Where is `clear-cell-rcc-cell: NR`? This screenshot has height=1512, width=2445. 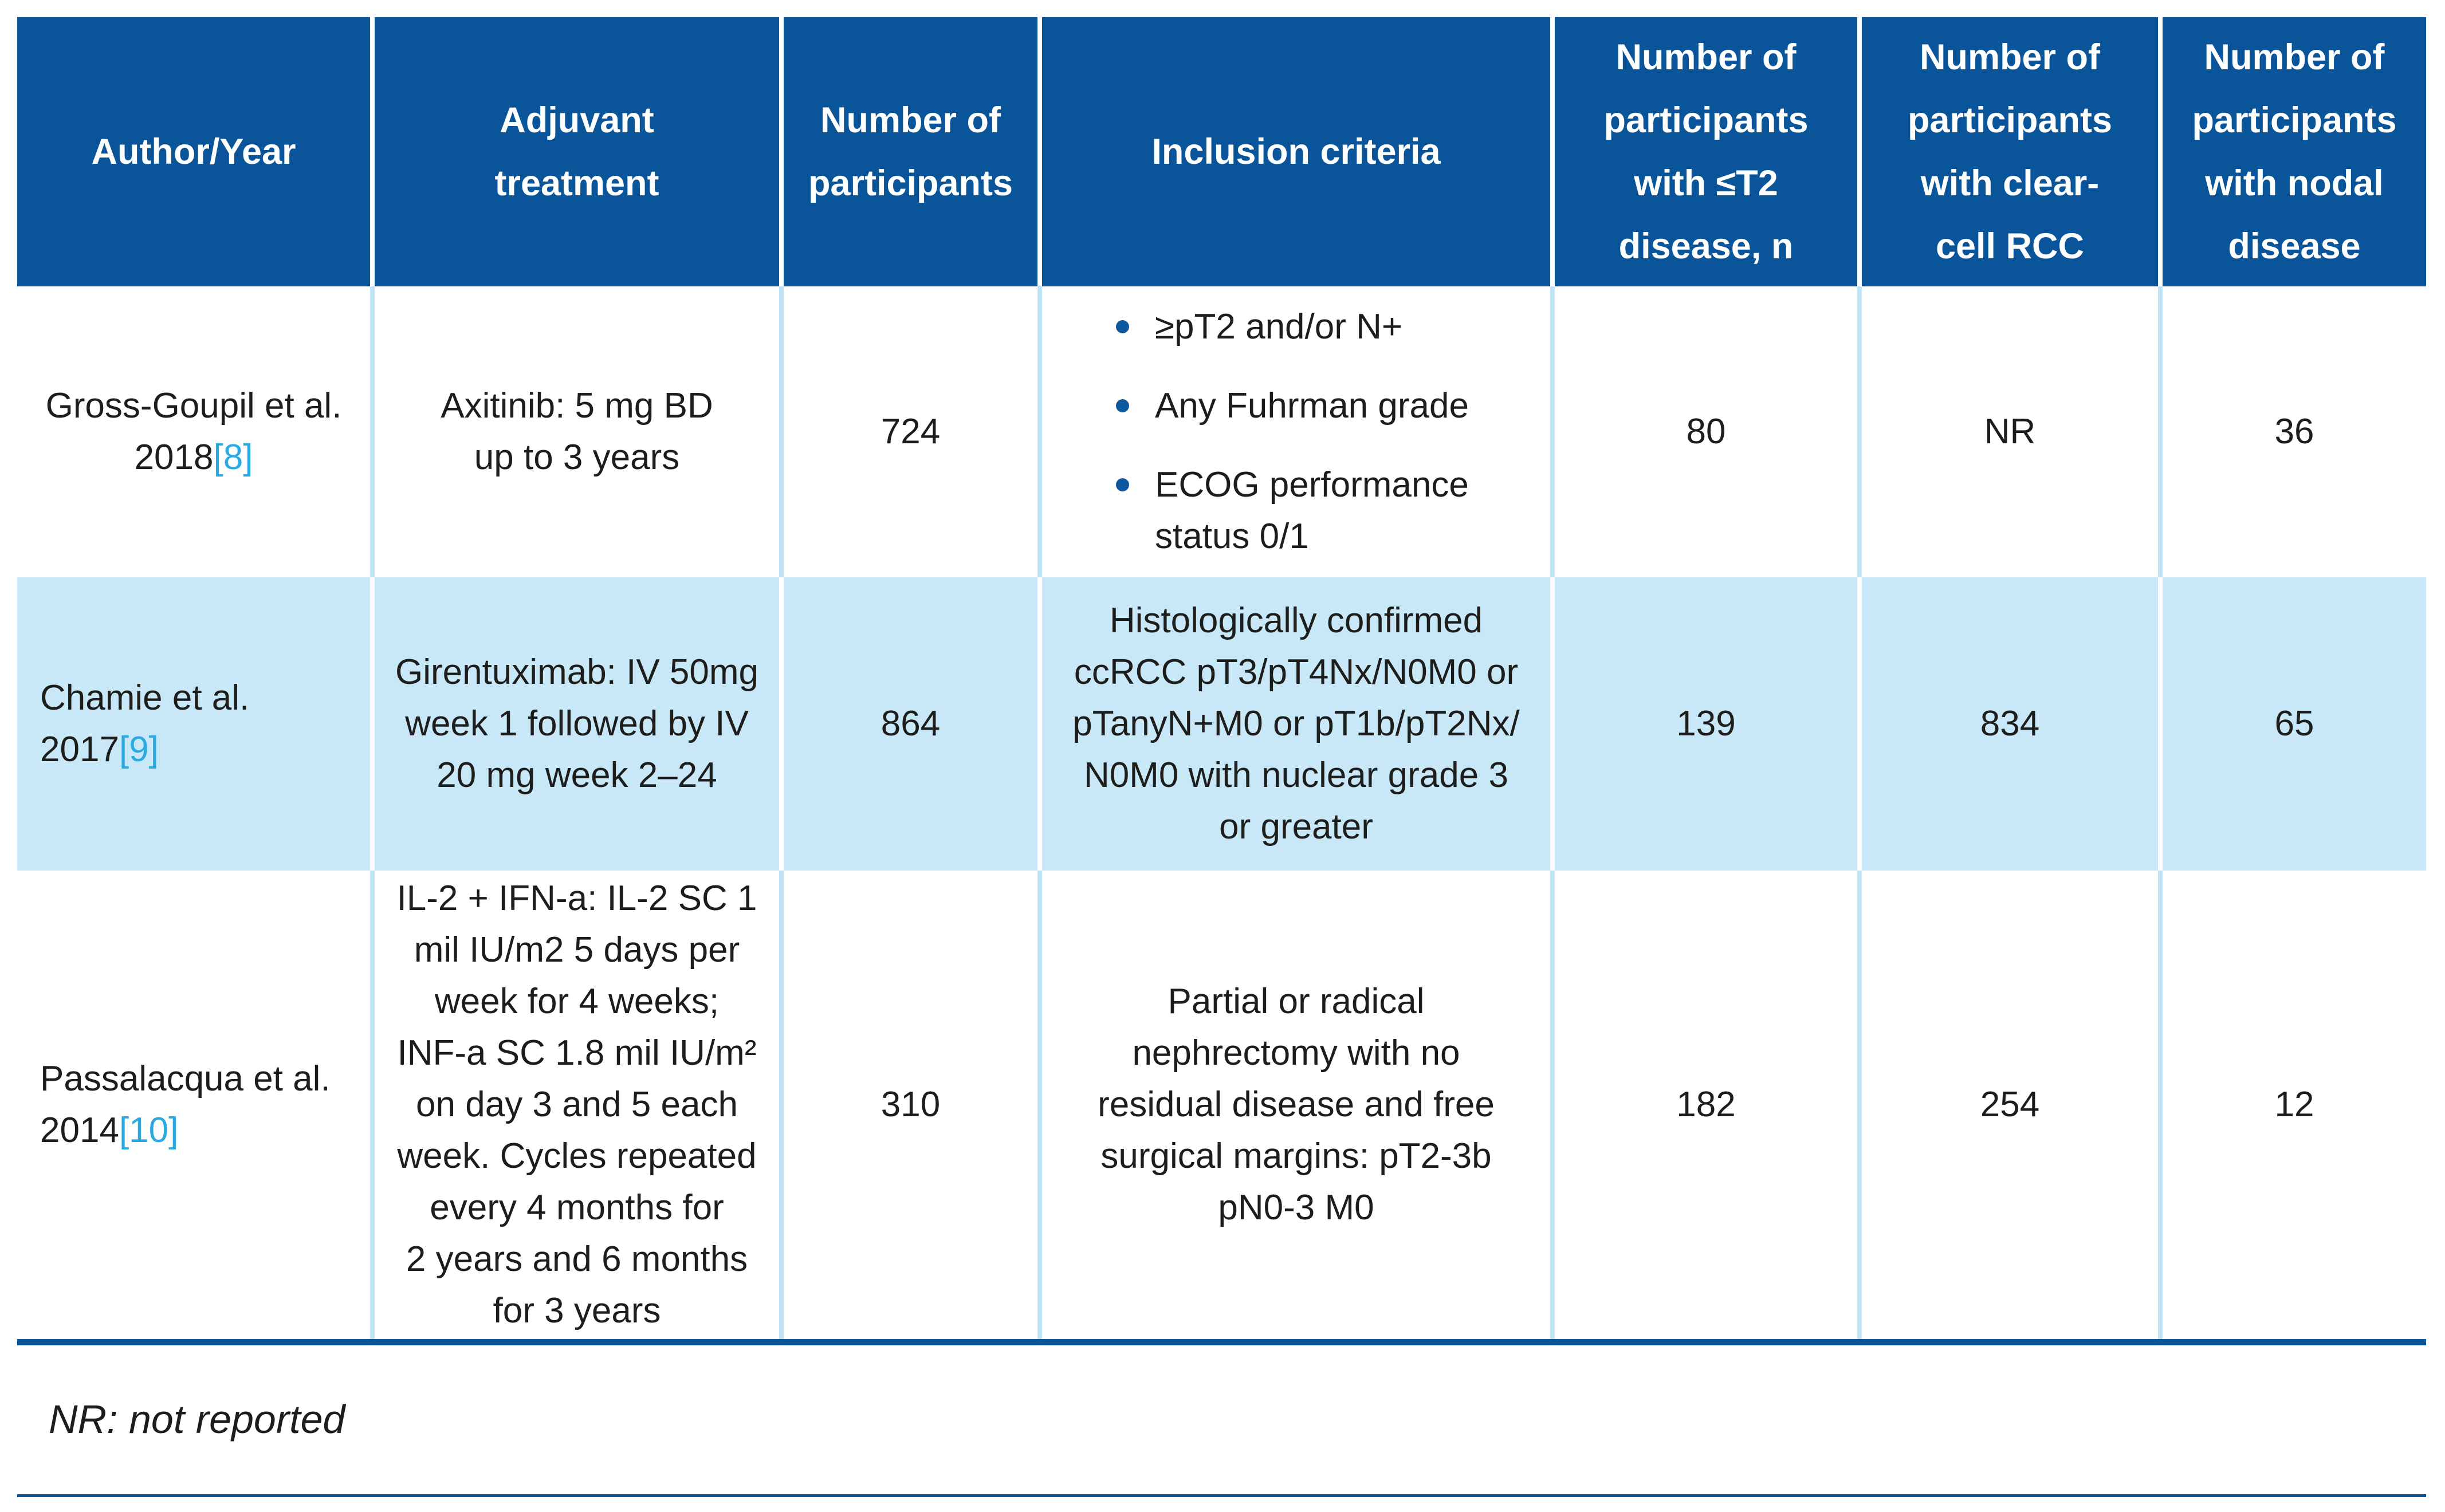 clear-cell-rcc-cell: NR is located at coordinates (2008, 432).